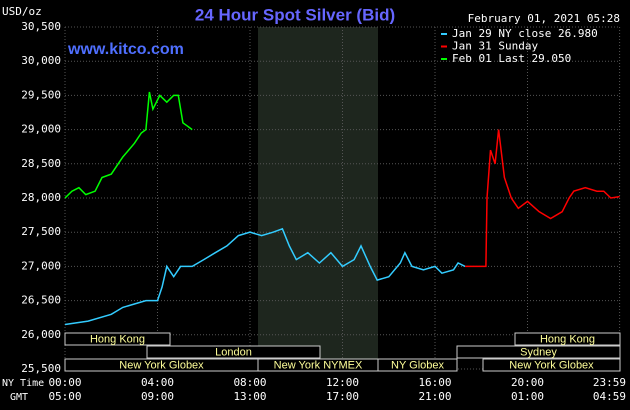  Describe the element at coordinates (41, 26) in the screenshot. I see `y-tick-label: 30,500` at that location.